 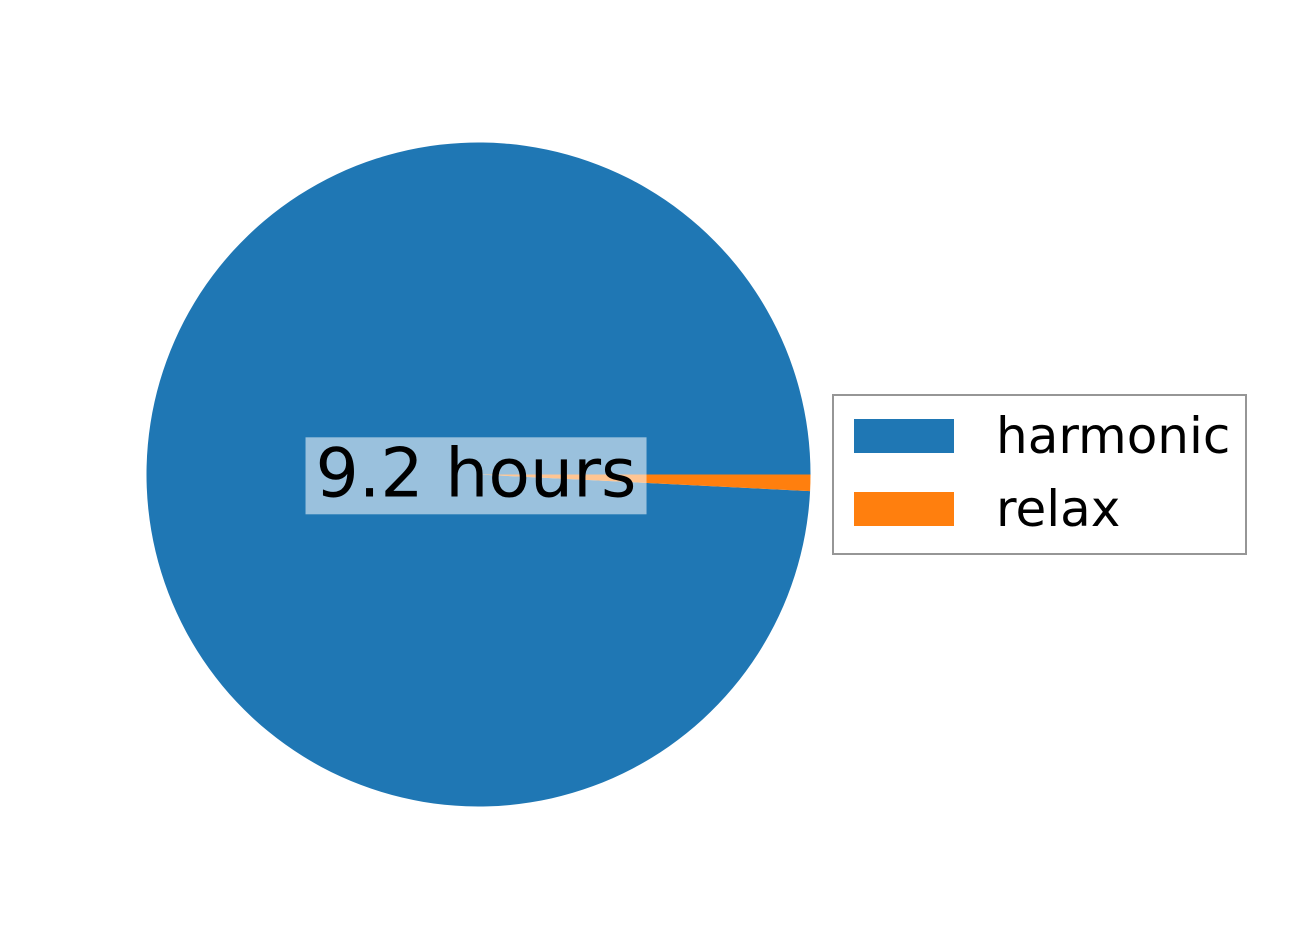 I want to click on legend-label-harmonic: harmonic, so click(x=1113, y=435).